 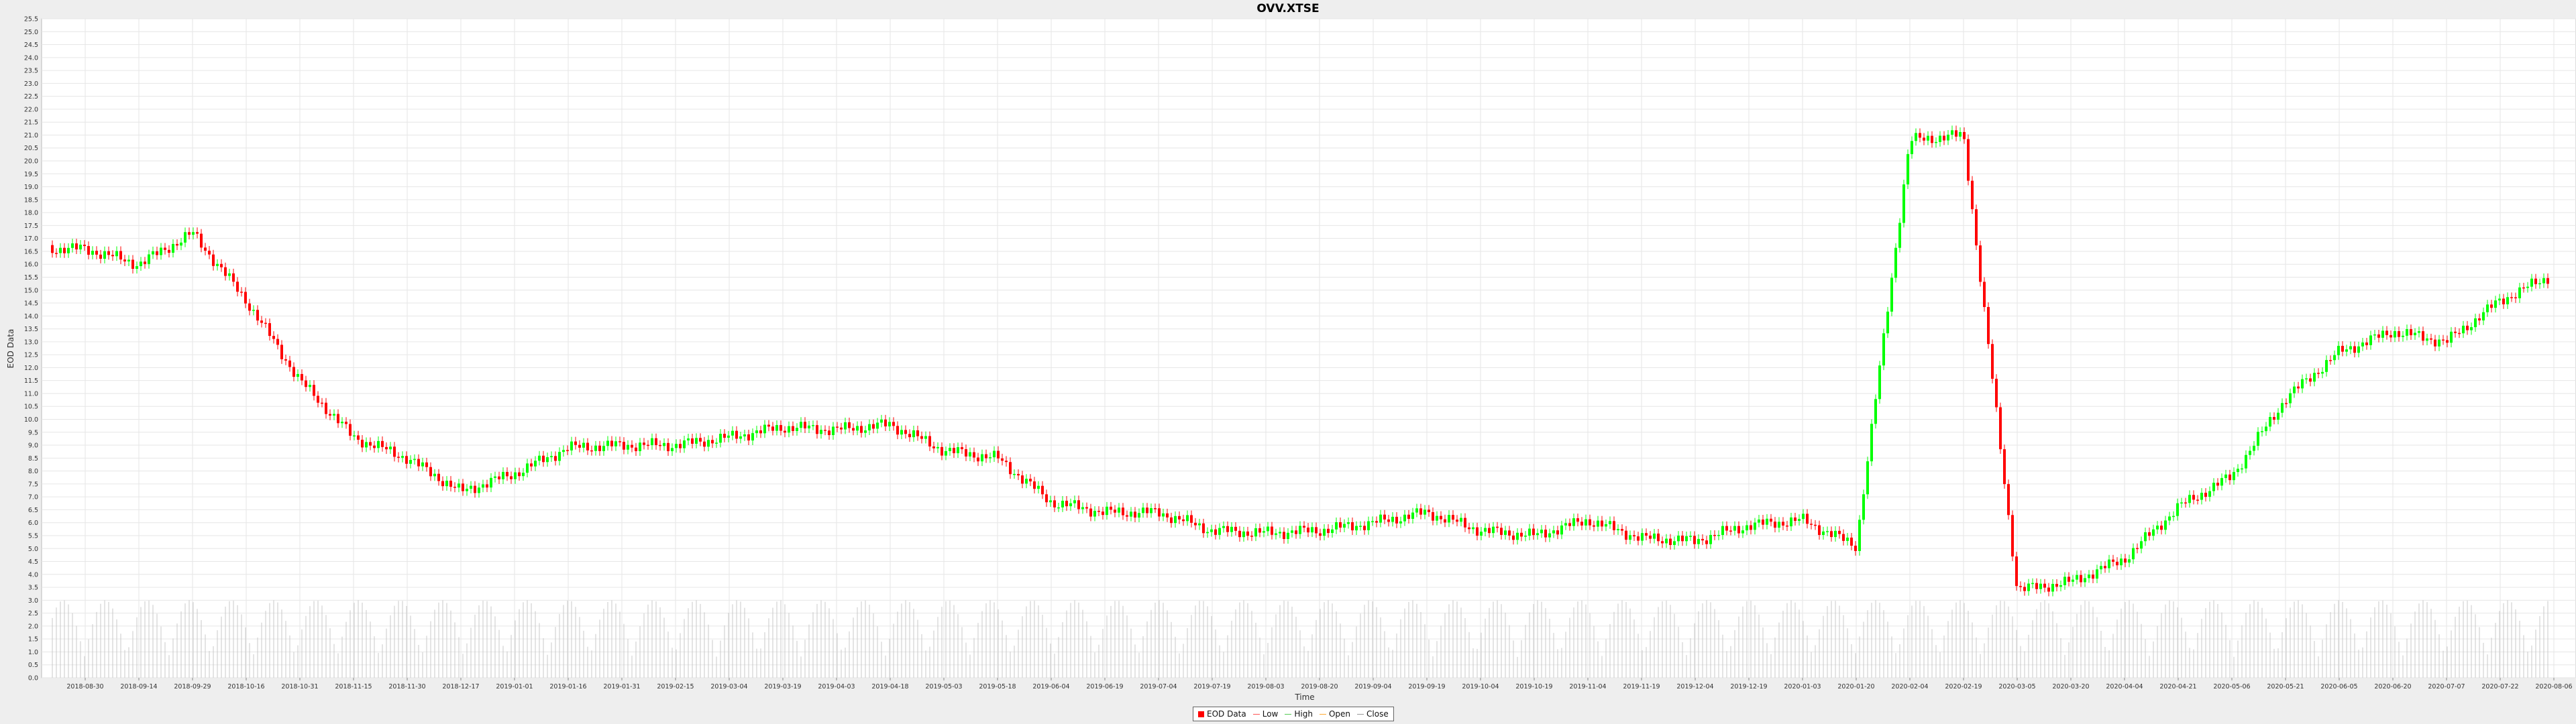 What do you see at coordinates (31, 148) in the screenshot?
I see `y-tick-label: 20.5` at bounding box center [31, 148].